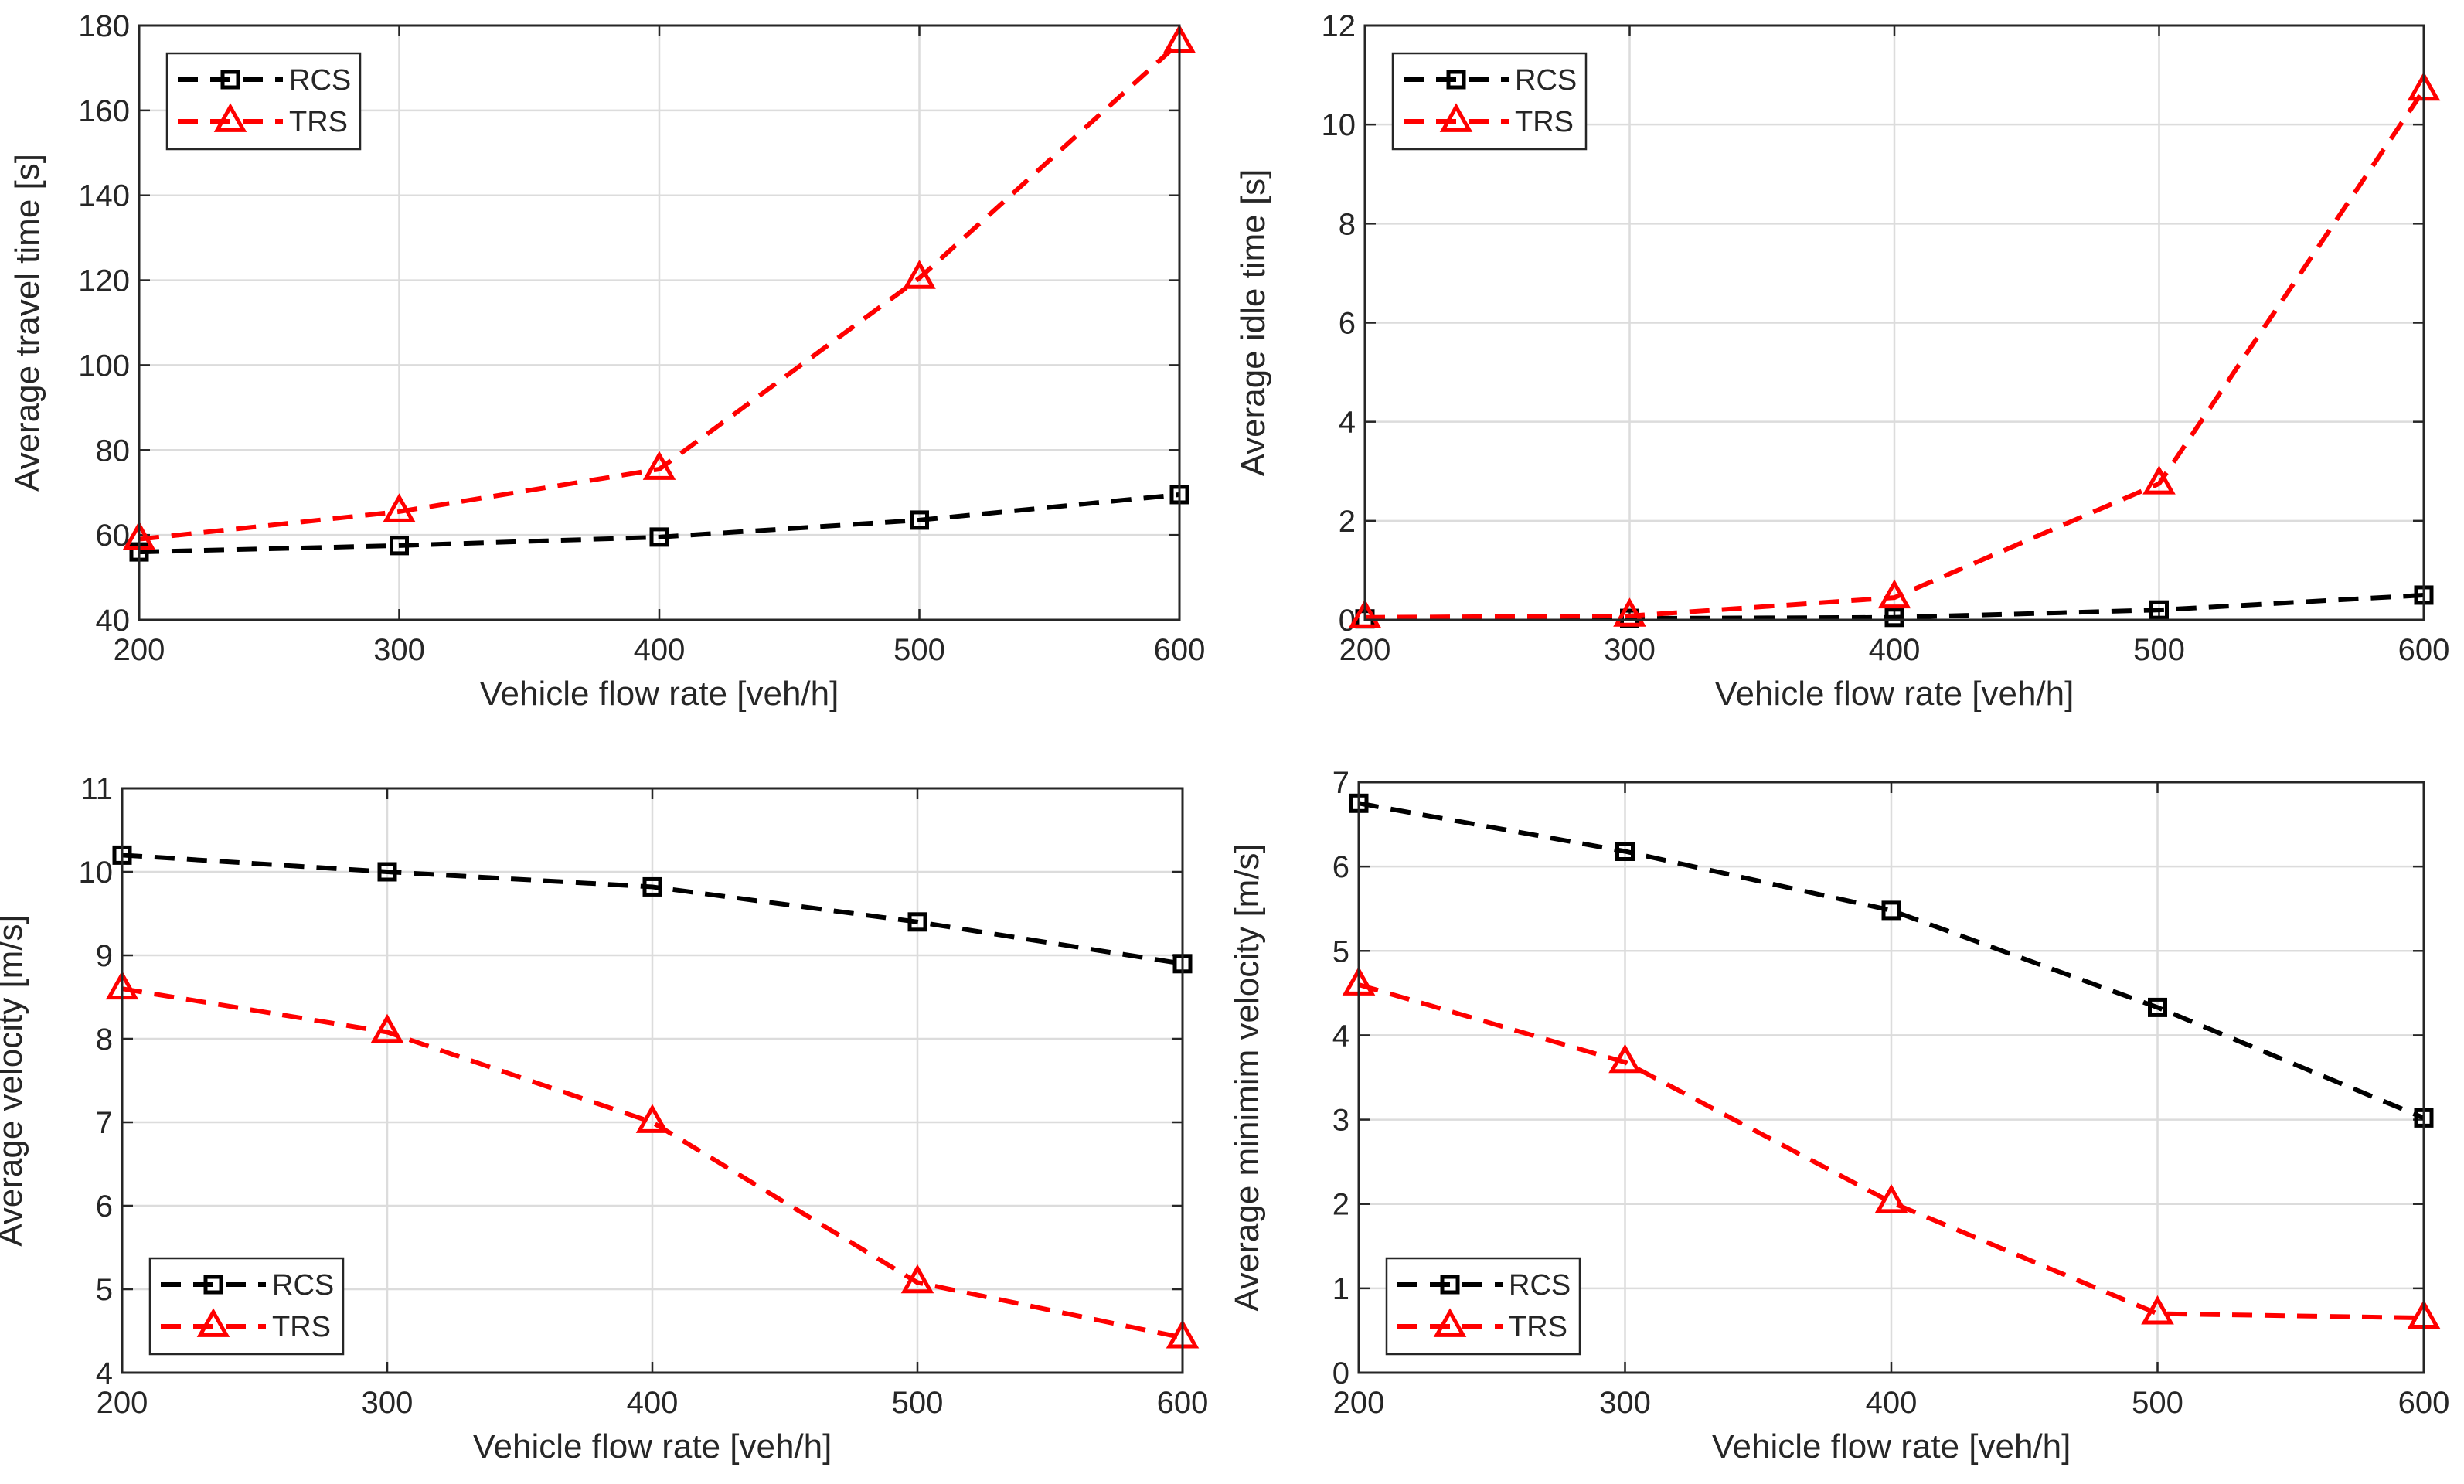  Describe the element at coordinates (104, 1123) in the screenshot. I see `y-tick-label: 7` at that location.